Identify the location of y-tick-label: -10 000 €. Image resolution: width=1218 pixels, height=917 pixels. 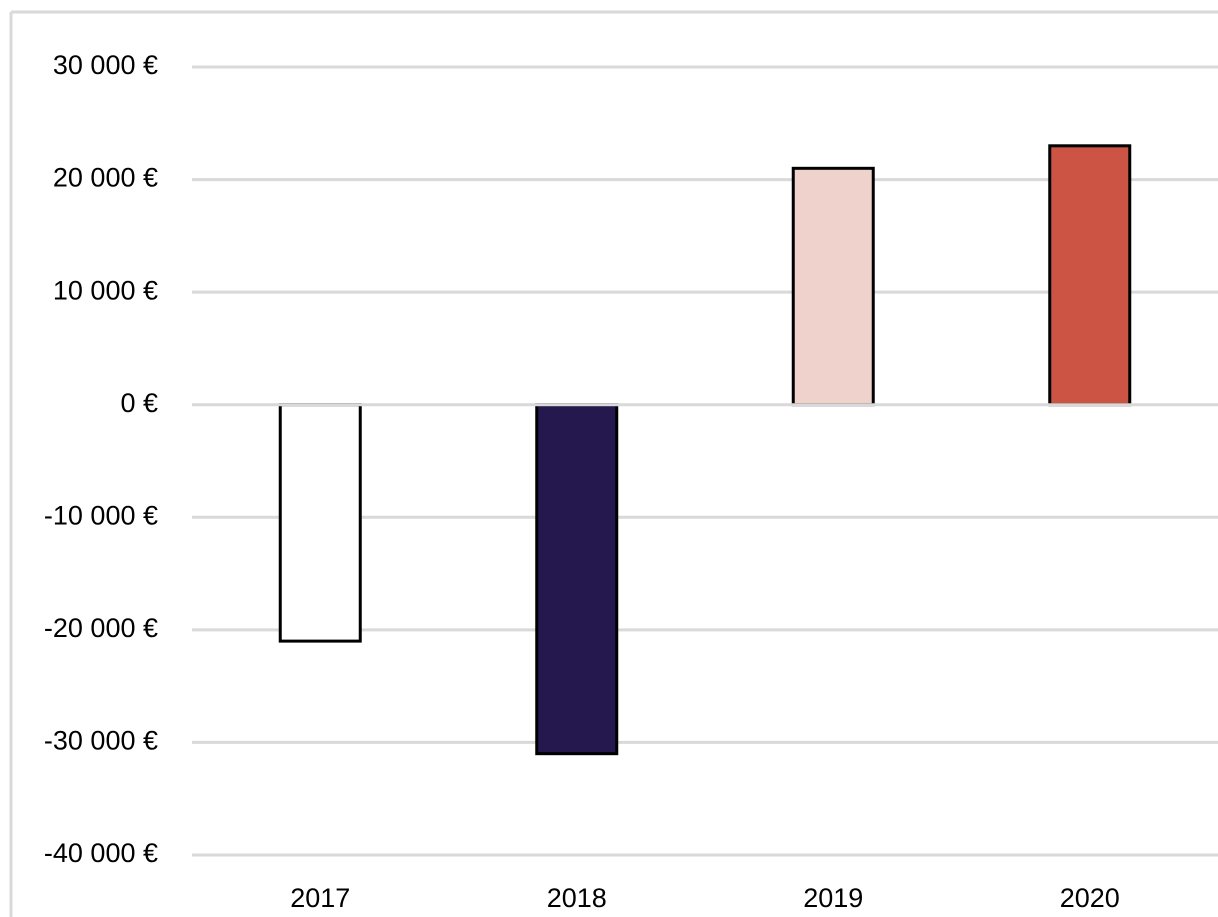
(101, 515).